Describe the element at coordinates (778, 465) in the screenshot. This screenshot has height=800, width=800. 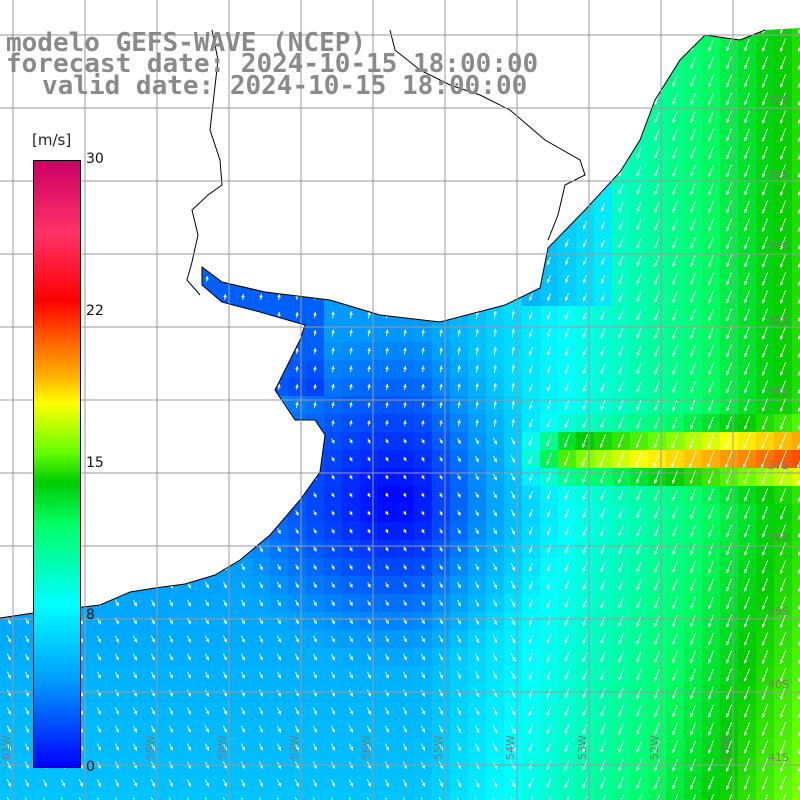
I see `latitude-label: 37S` at that location.